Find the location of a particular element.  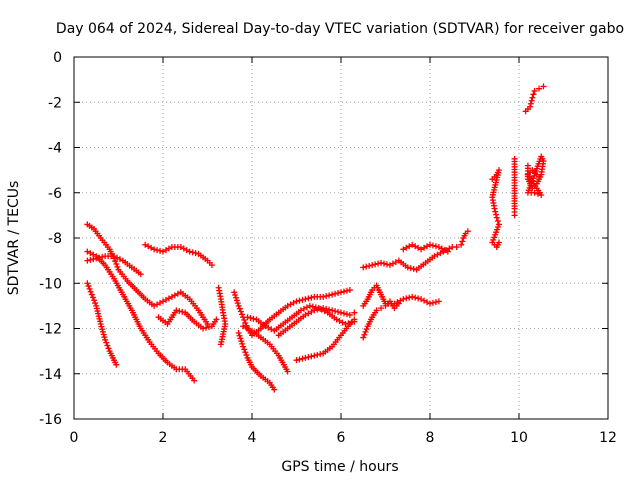

y-axis-label: SDTVAR / TECUs is located at coordinates (14, 238).